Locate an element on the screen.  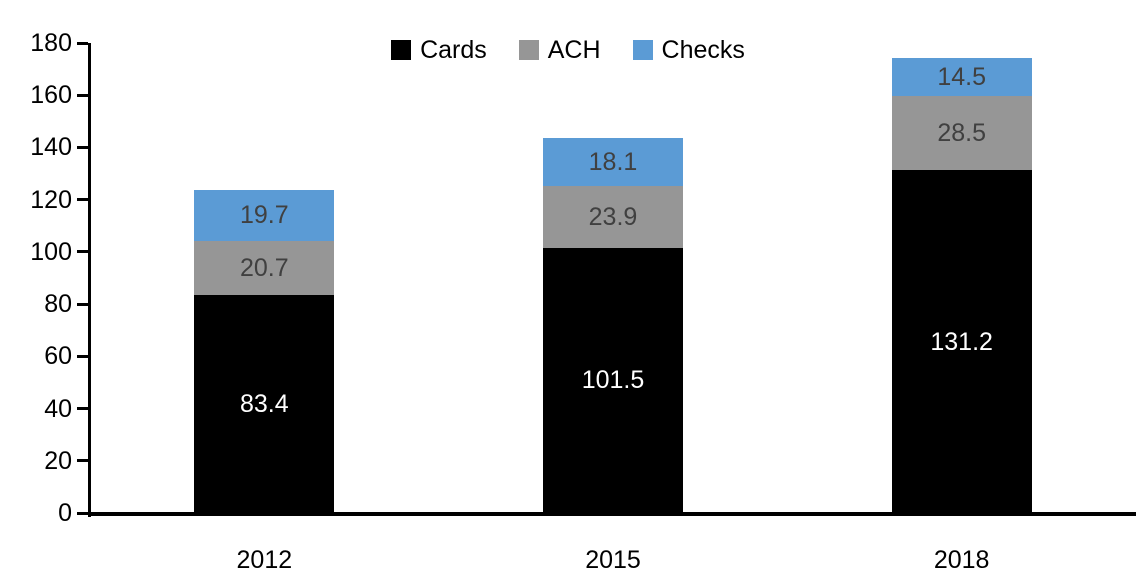
y-axis-tick-label: 0 is located at coordinates (65, 513).